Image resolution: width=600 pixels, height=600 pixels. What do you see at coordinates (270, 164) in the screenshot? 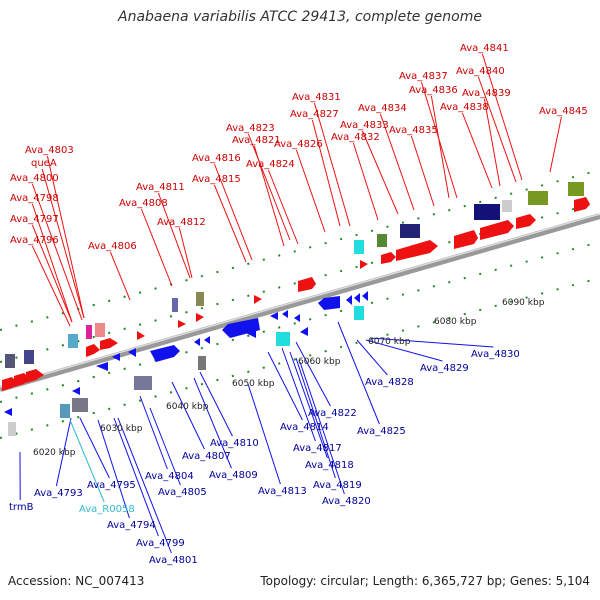
I see `gene-label-top: Ava_4824` at bounding box center [270, 164].